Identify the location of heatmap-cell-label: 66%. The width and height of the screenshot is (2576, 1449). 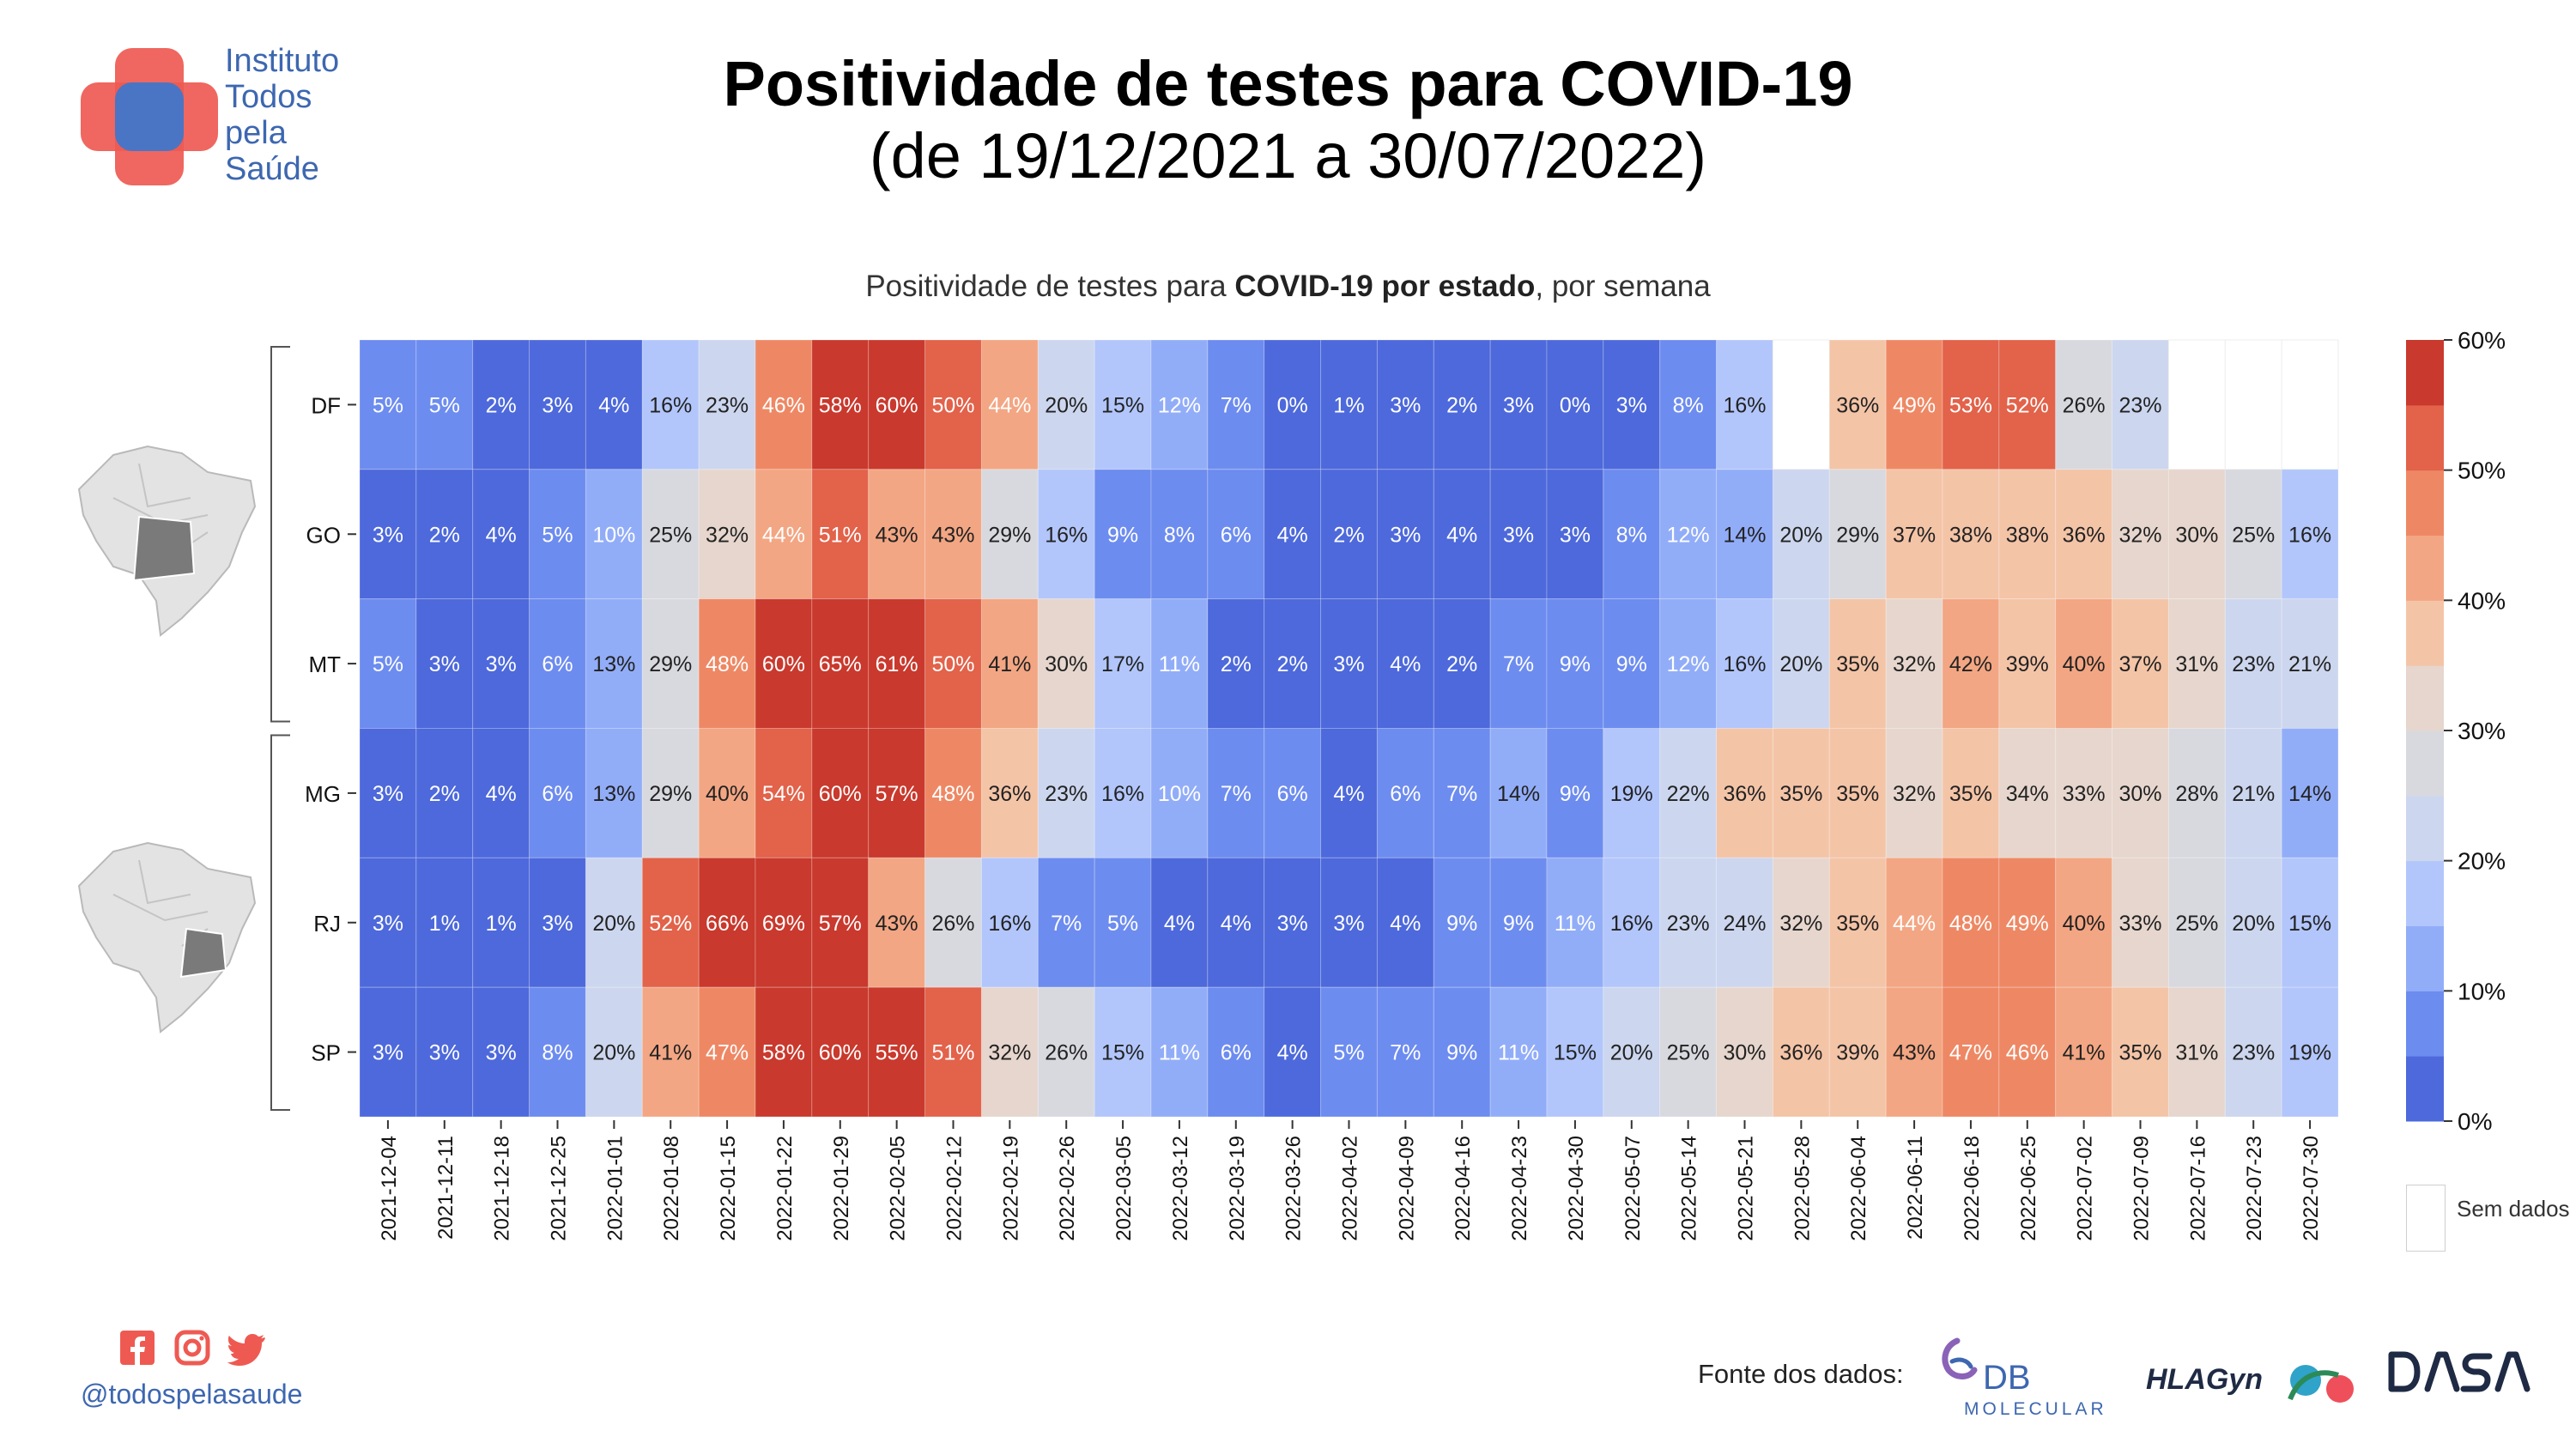
(727, 924).